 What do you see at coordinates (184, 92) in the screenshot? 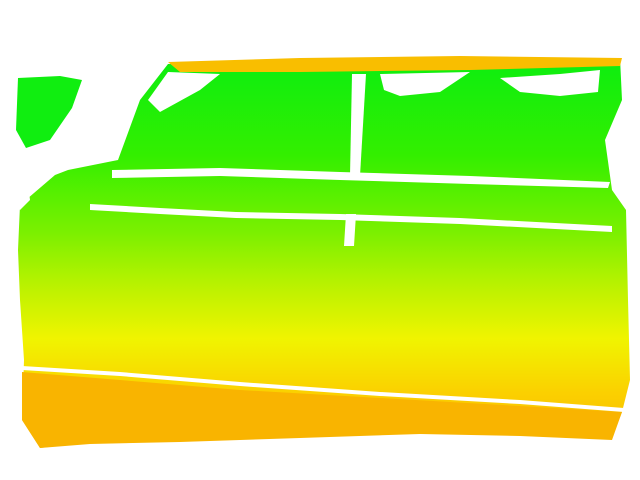
I see `gap-window-left` at bounding box center [184, 92].